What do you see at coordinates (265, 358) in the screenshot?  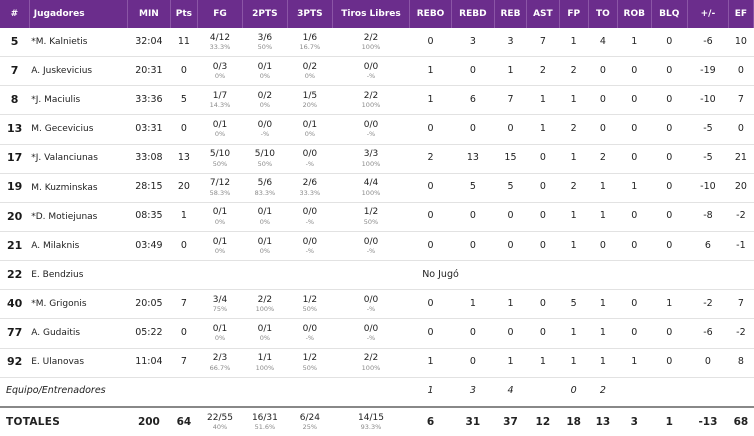 I see `player-2pts-made: 1/1` at bounding box center [265, 358].